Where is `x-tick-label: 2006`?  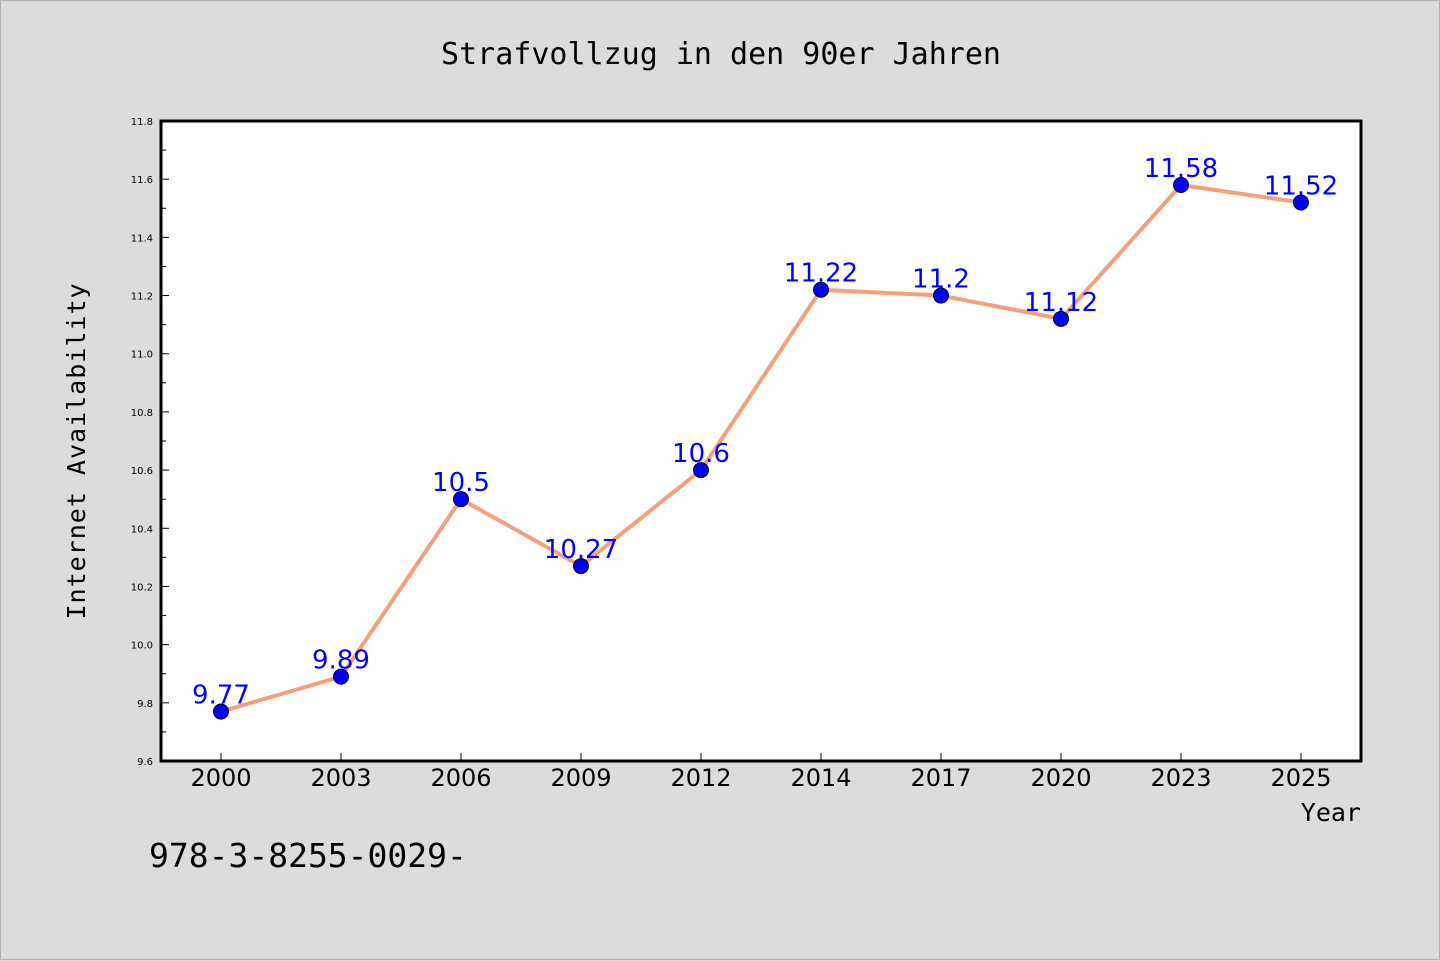 x-tick-label: 2006 is located at coordinates (460, 778).